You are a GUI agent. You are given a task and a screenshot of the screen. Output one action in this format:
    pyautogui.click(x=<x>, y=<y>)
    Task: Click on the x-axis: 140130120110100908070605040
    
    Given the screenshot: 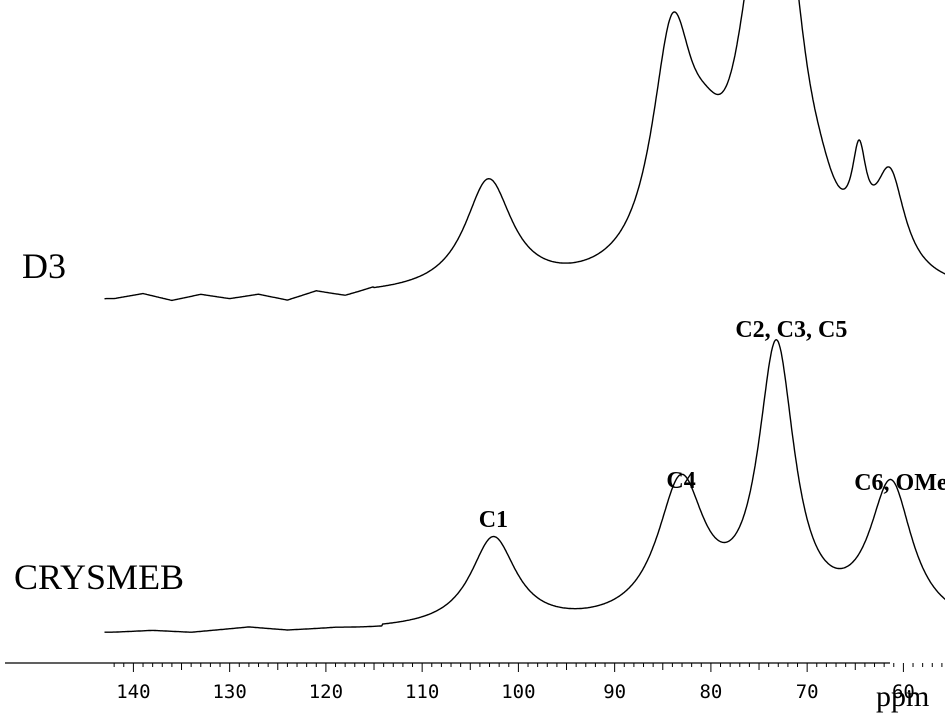 What is the action you would take?
    pyautogui.click(x=474, y=682)
    